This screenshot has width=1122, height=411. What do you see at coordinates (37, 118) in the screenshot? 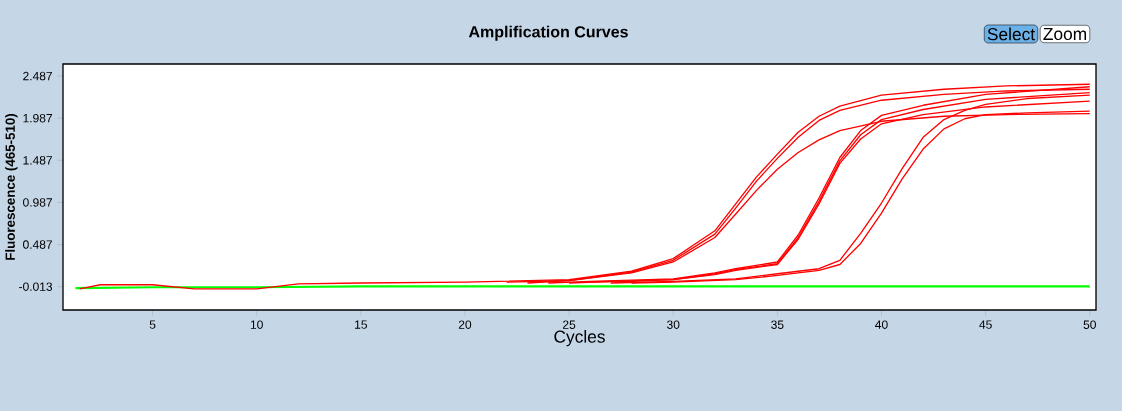
I see `y-tick-label: 1.987` at bounding box center [37, 118].